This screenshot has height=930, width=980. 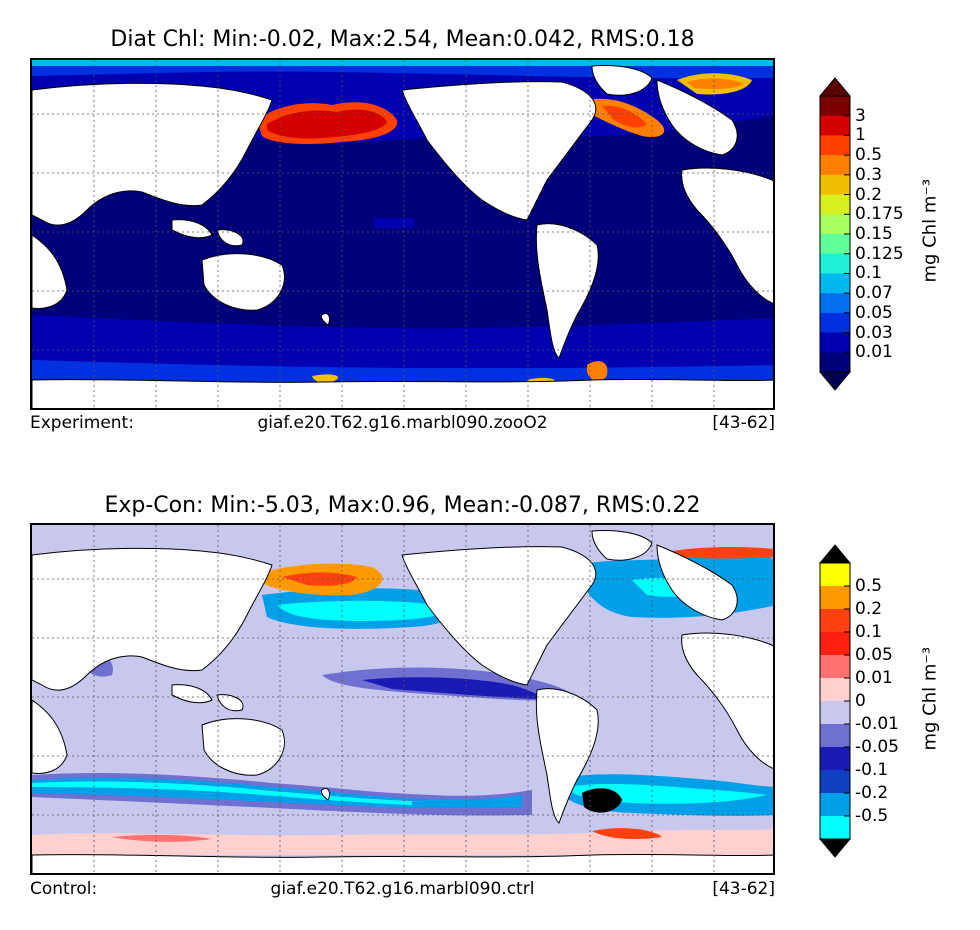 I want to click on panel1-info-label: Experiment:, so click(x=82, y=423).